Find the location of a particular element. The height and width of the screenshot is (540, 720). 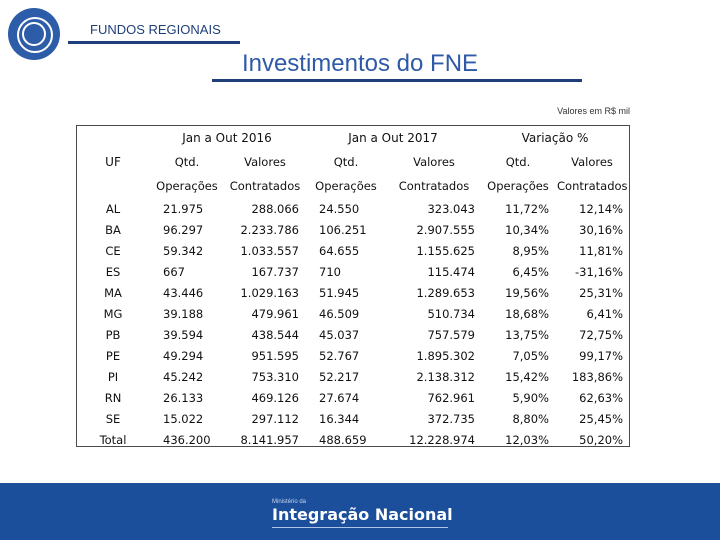

cell-uf: PB is located at coordinates (113, 334).